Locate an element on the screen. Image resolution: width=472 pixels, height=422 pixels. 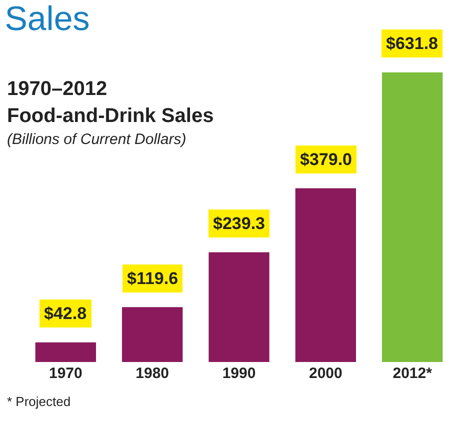
data-label: $119.6 is located at coordinates (152, 278).